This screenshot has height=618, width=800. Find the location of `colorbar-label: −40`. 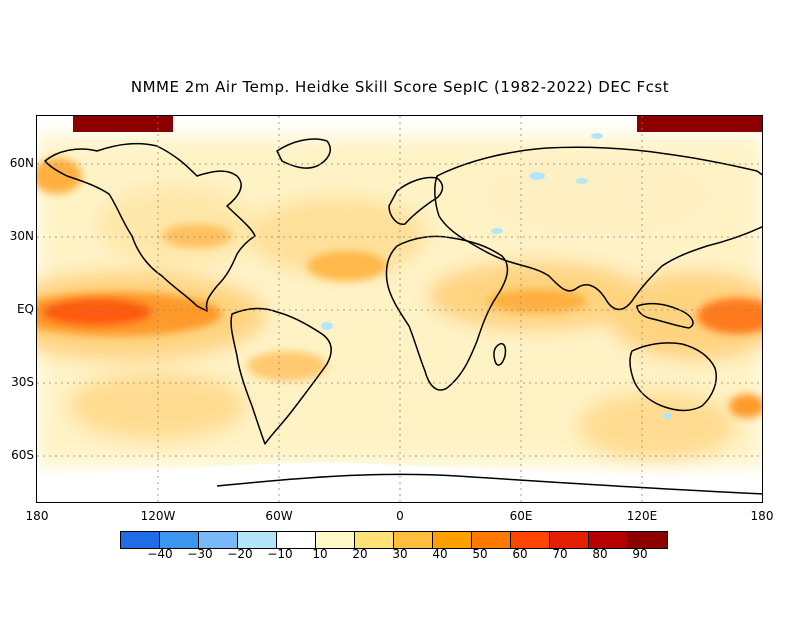

colorbar-label: −40 is located at coordinates (160, 554).